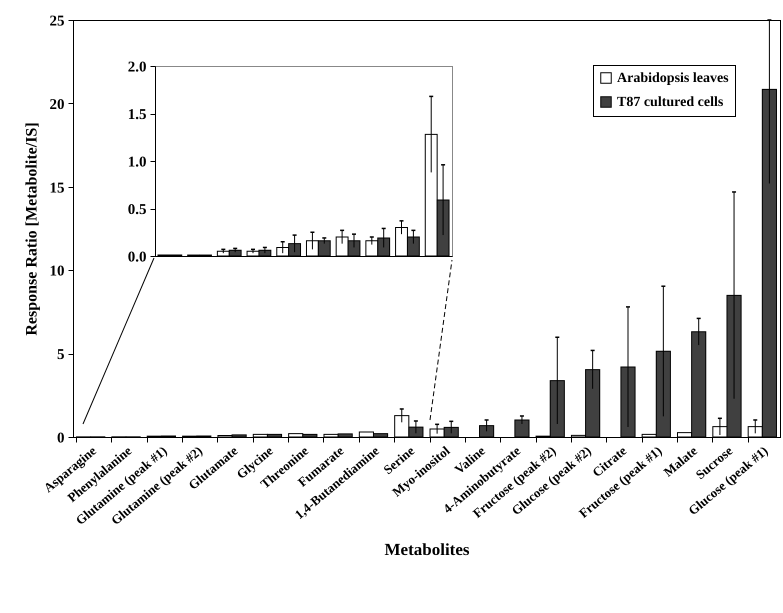  I want to click on x-axis-title: Metabolites, so click(427, 549).